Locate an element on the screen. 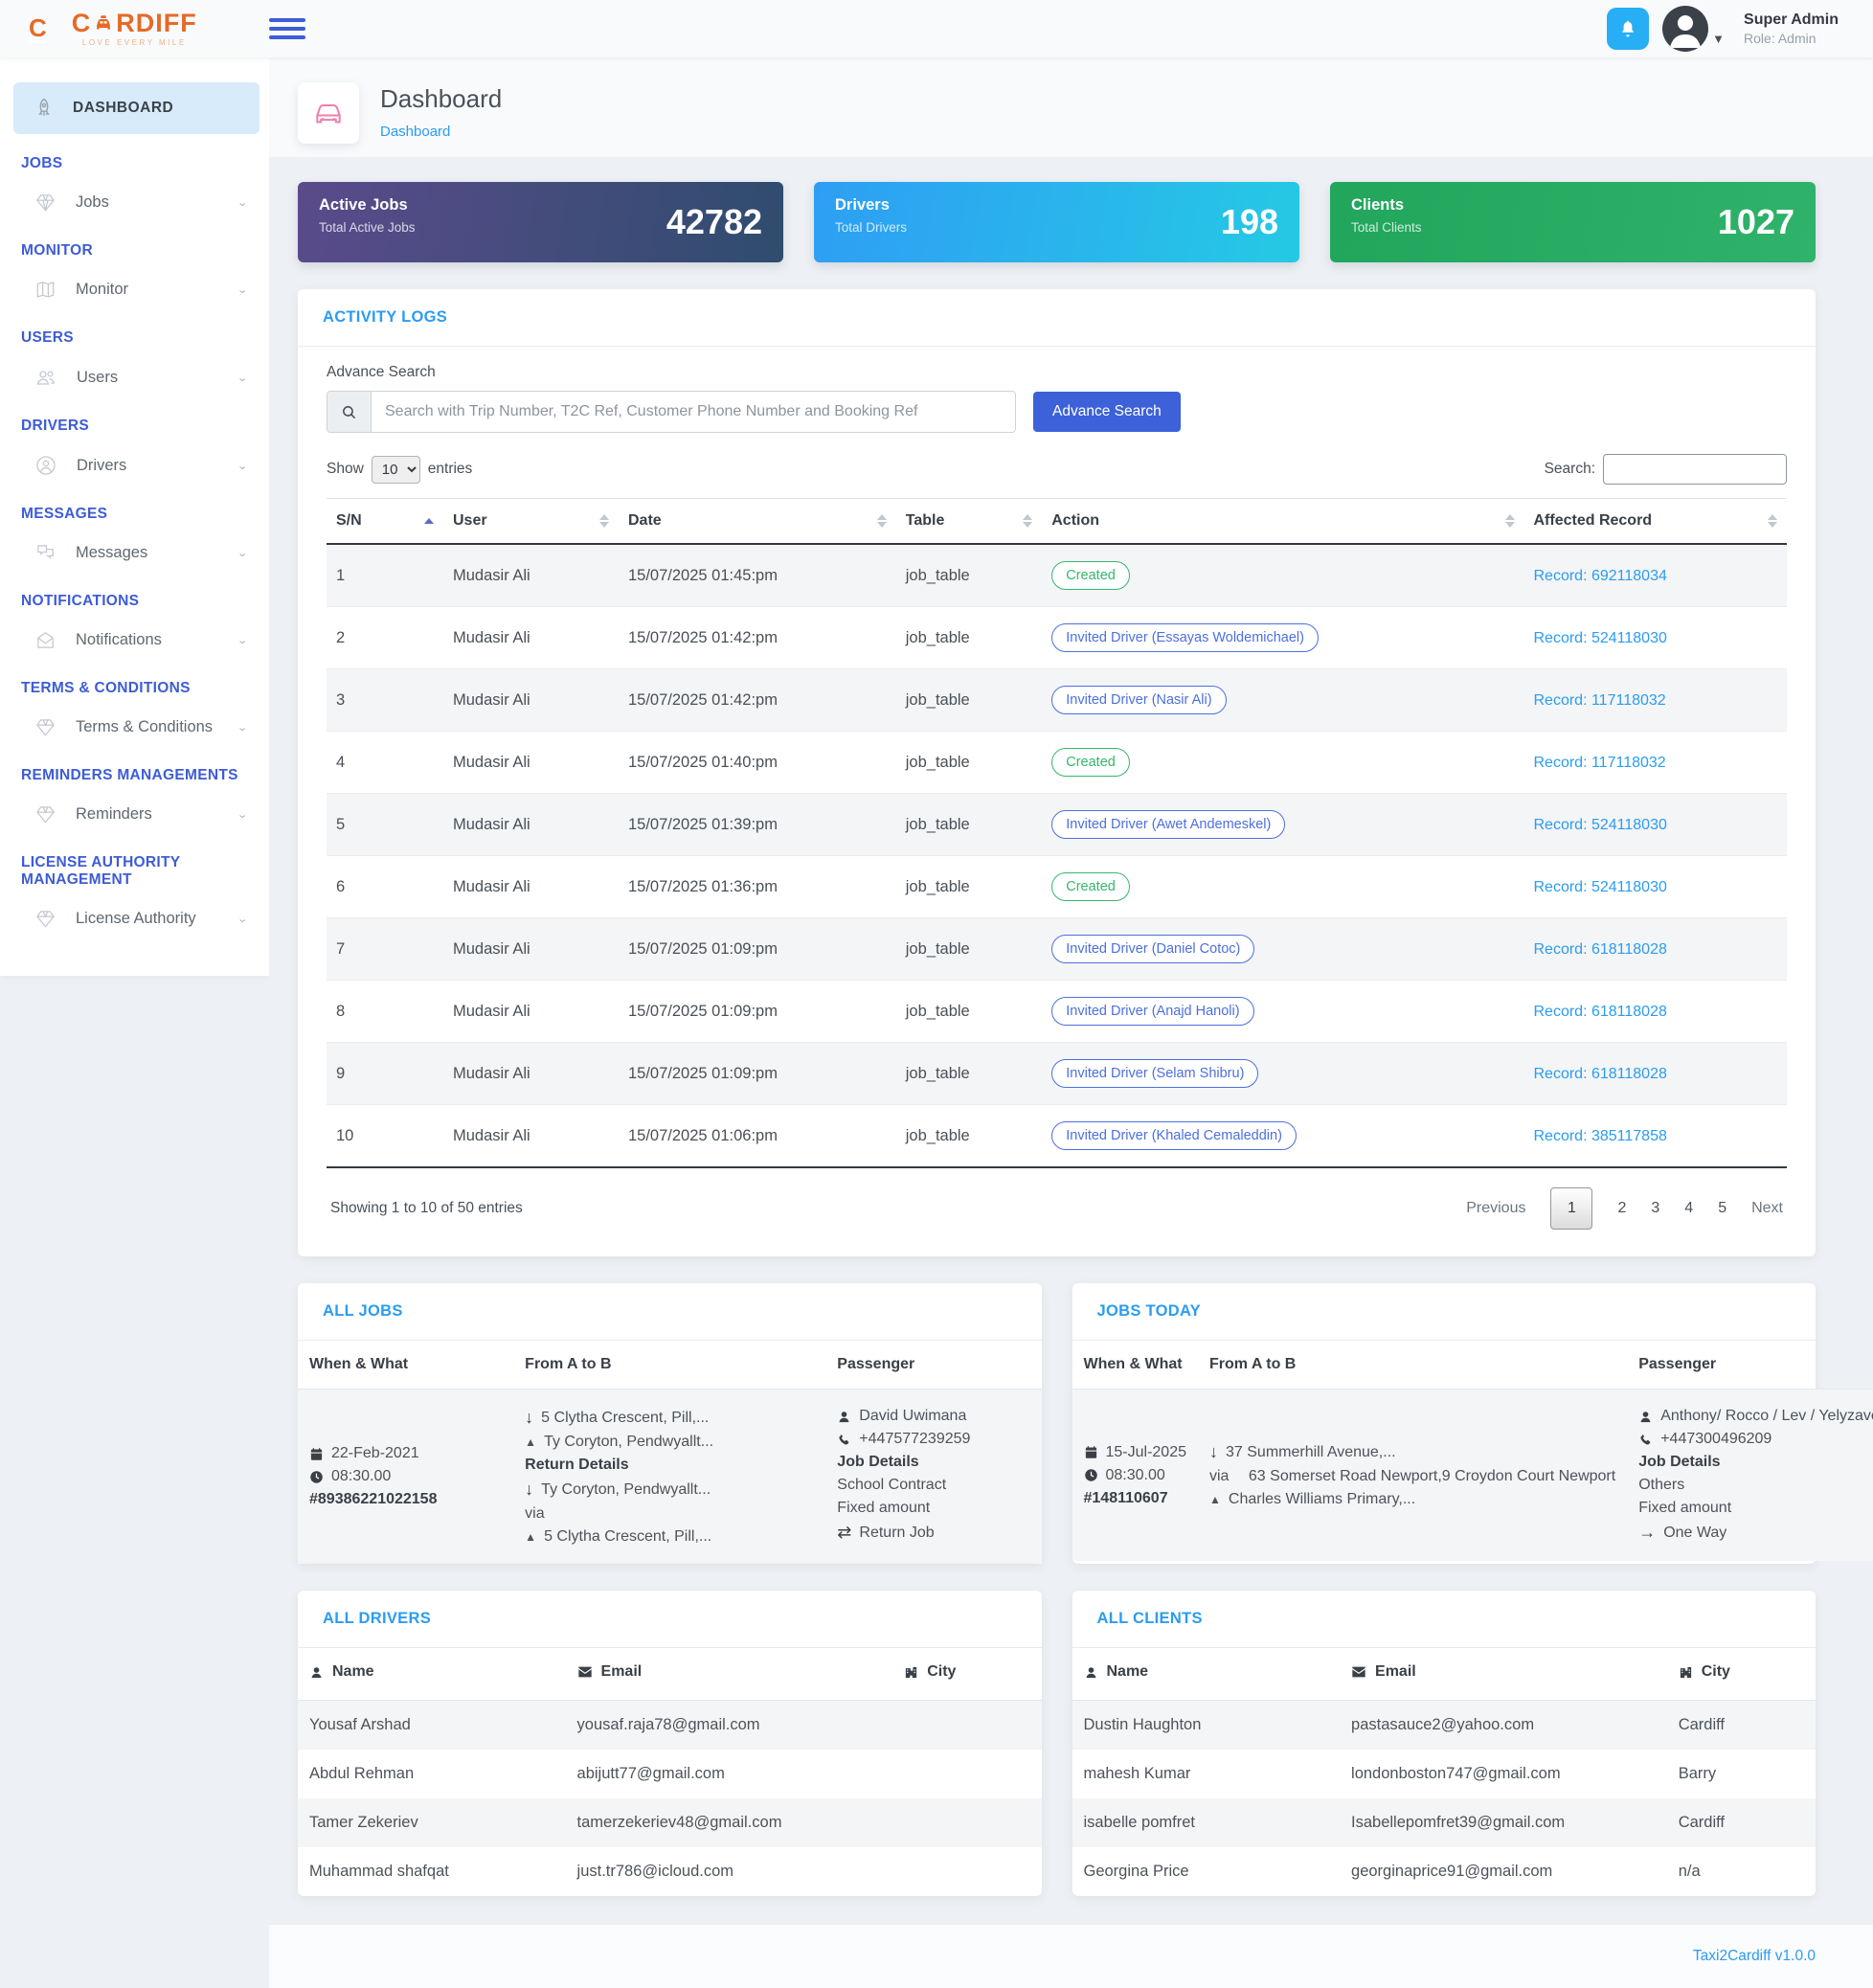 The width and height of the screenshot is (1873, 1988). driver-row: Yousaf Arshad yousaf.raja78@gmail.com is located at coordinates (670, 1725).